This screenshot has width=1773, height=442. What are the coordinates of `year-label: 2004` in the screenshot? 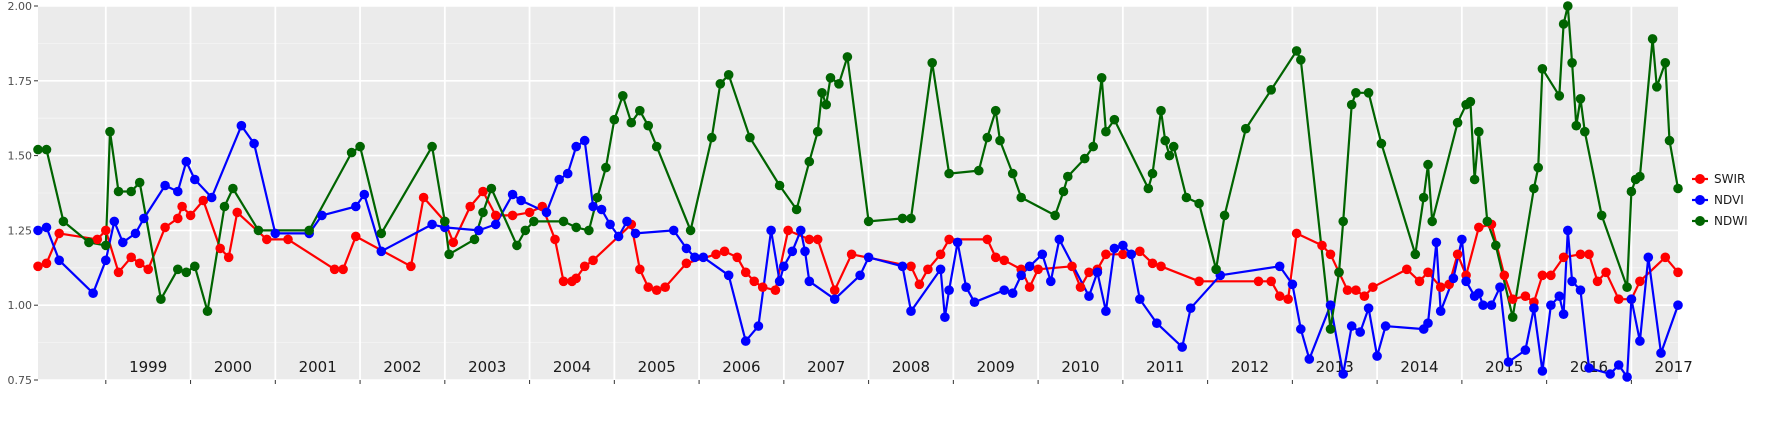 It's located at (572, 367).